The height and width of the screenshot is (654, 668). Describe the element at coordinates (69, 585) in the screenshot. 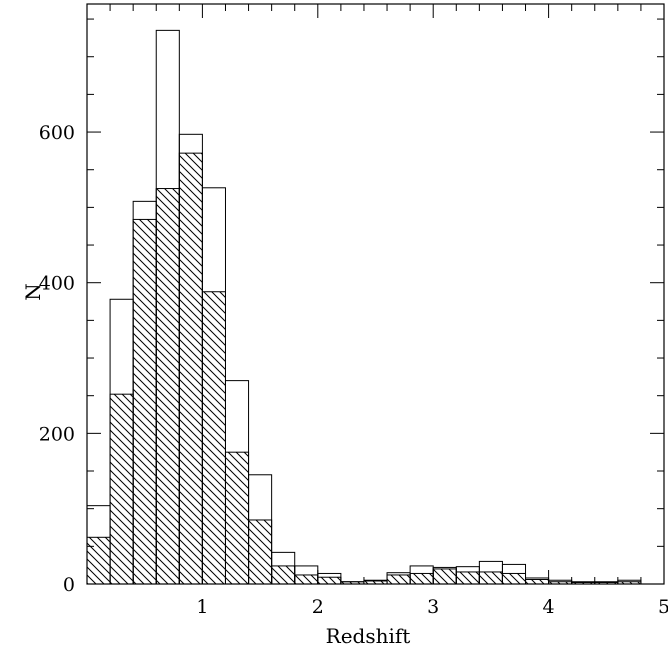

I see `y-tick-label: 0` at that location.